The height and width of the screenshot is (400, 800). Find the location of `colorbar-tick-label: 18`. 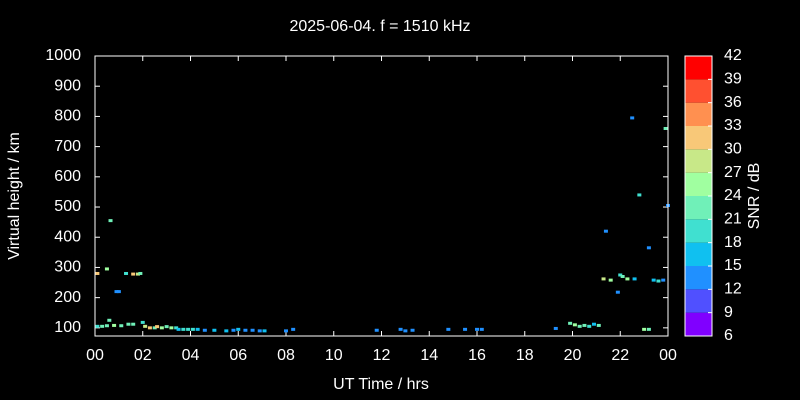

colorbar-tick-label: 18 is located at coordinates (733, 242).